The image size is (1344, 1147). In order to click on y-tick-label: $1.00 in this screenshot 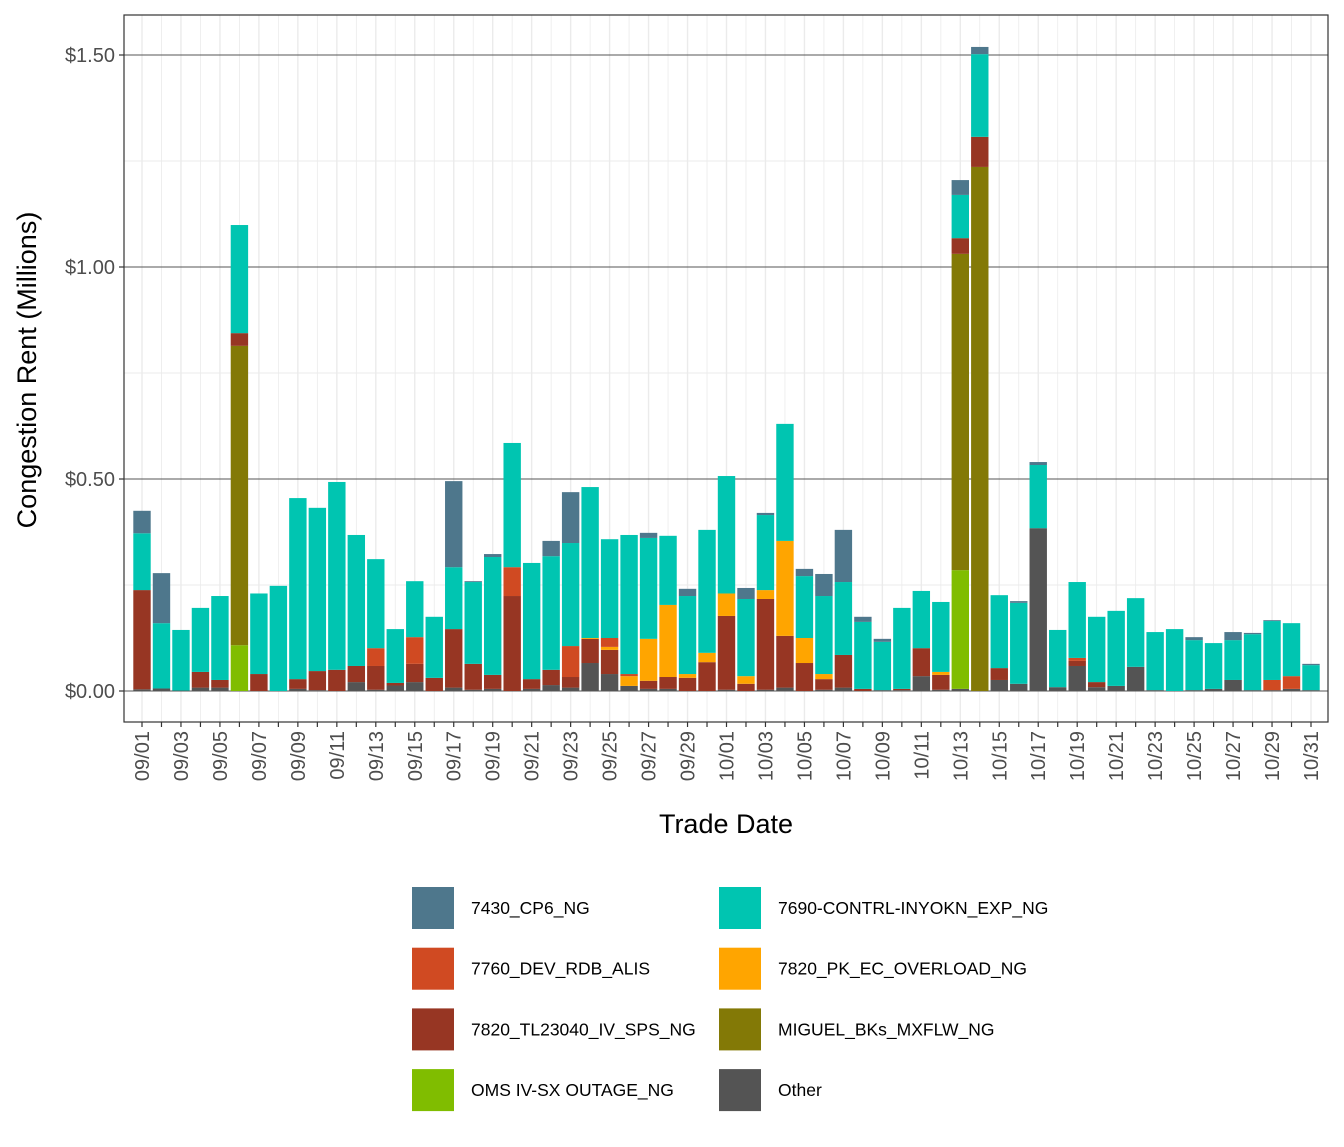, I will do `click(90, 268)`.